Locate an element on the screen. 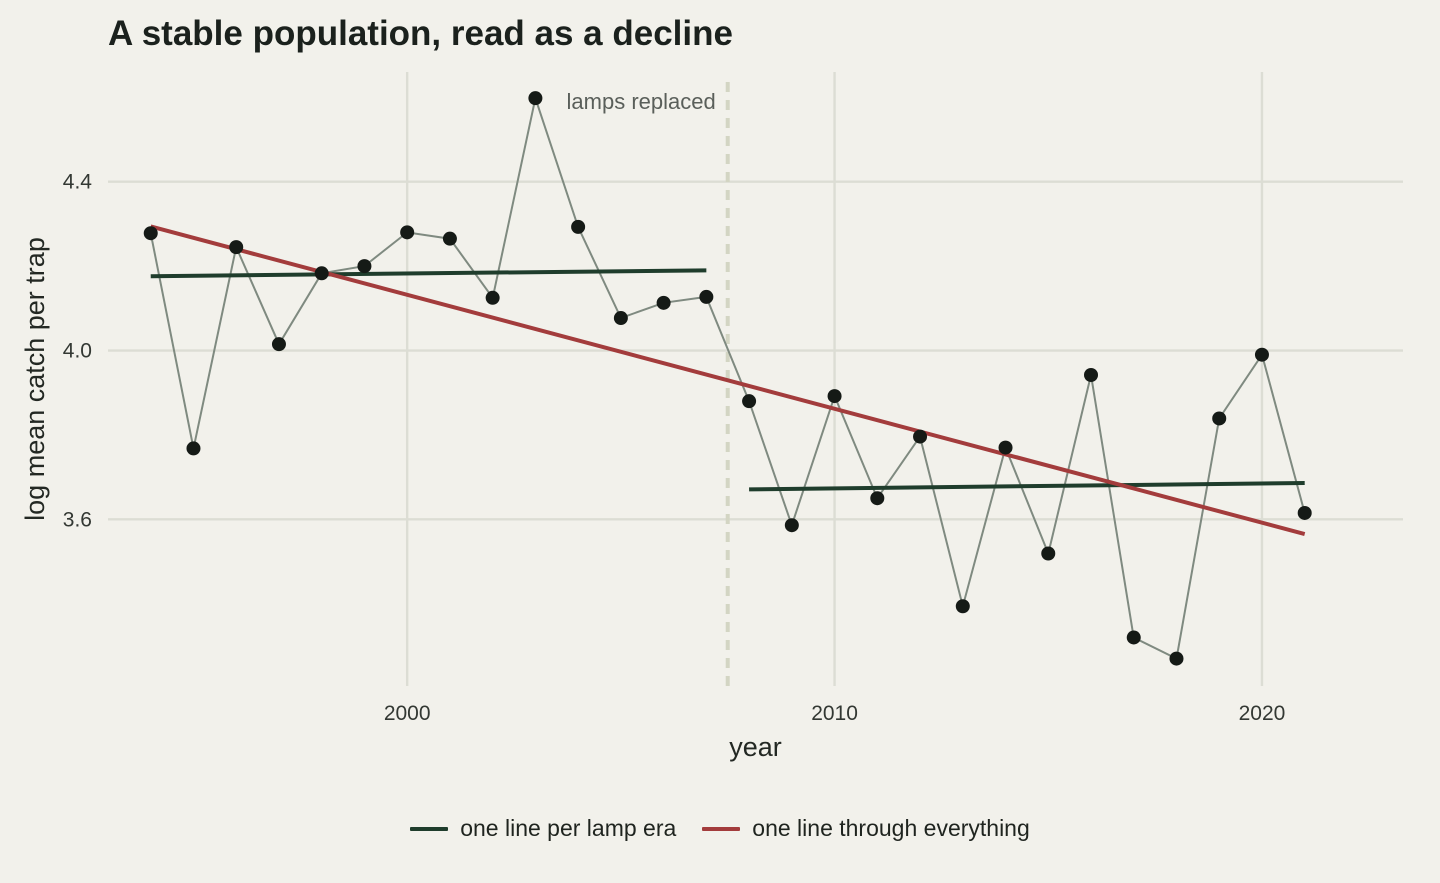  chart-title: A stable population, read as a decline is located at coordinates (420, 33).